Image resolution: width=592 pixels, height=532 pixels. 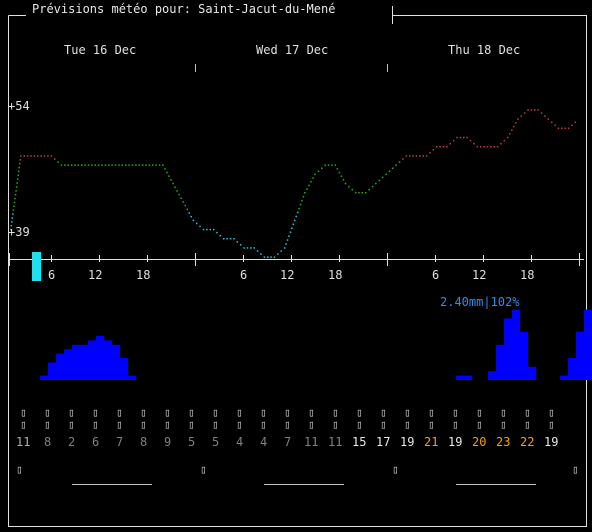 What do you see at coordinates (52, 275) in the screenshot?
I see `hour-tick-label: 6` at bounding box center [52, 275].